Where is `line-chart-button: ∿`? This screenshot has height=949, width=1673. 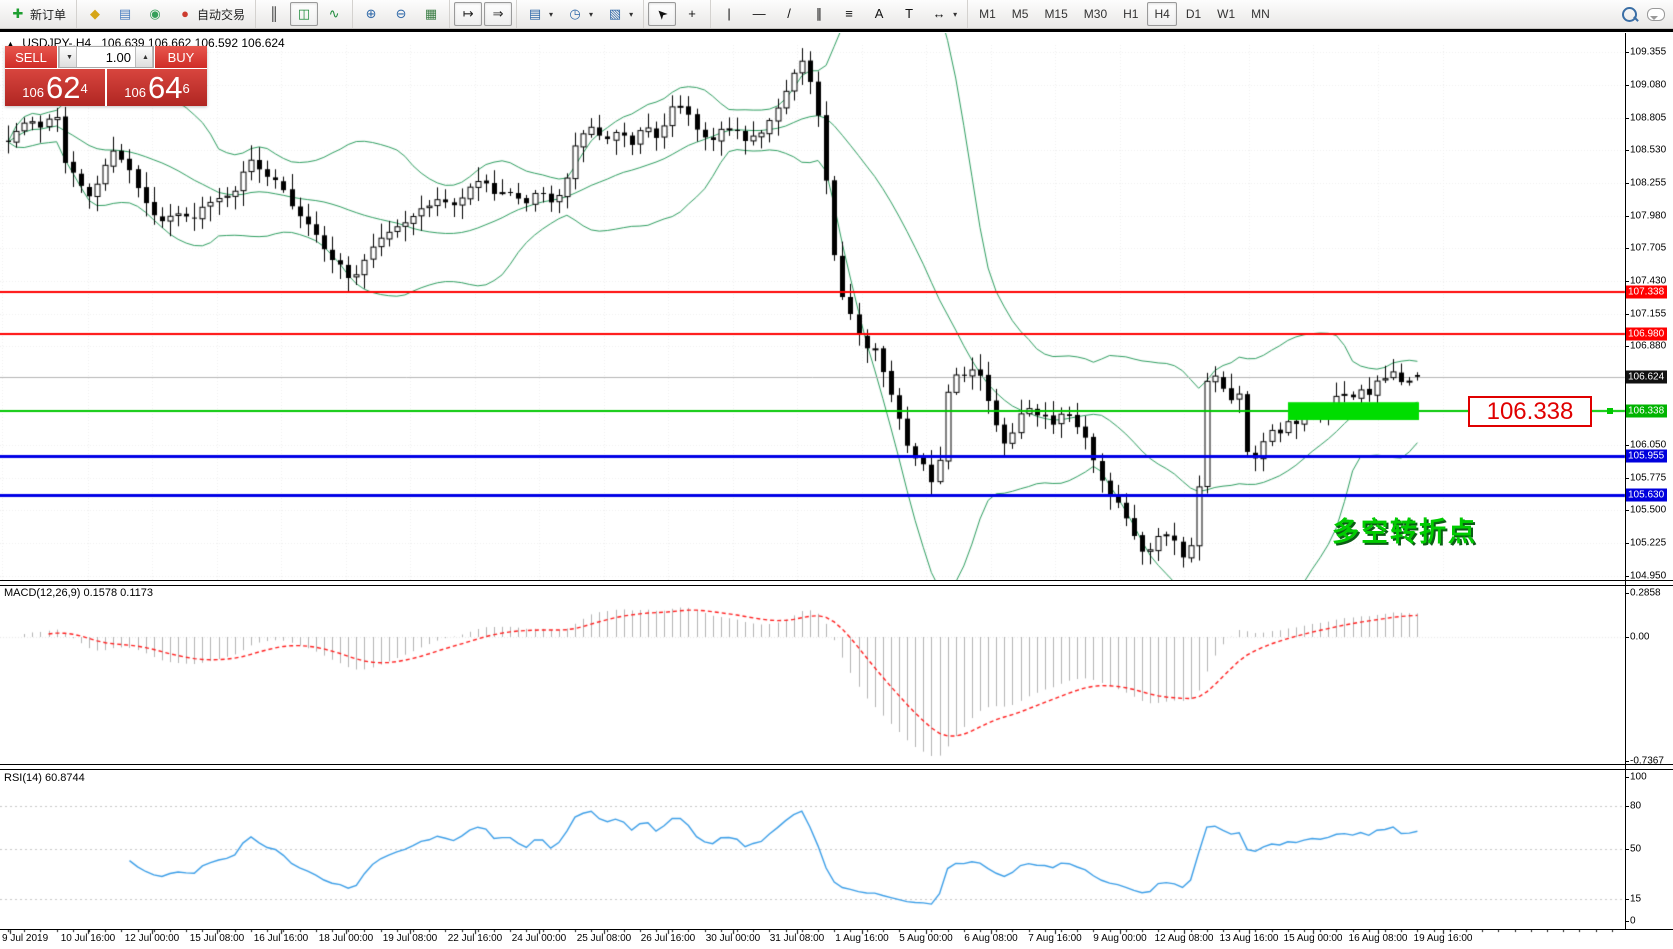 line-chart-button: ∿ is located at coordinates (334, 14).